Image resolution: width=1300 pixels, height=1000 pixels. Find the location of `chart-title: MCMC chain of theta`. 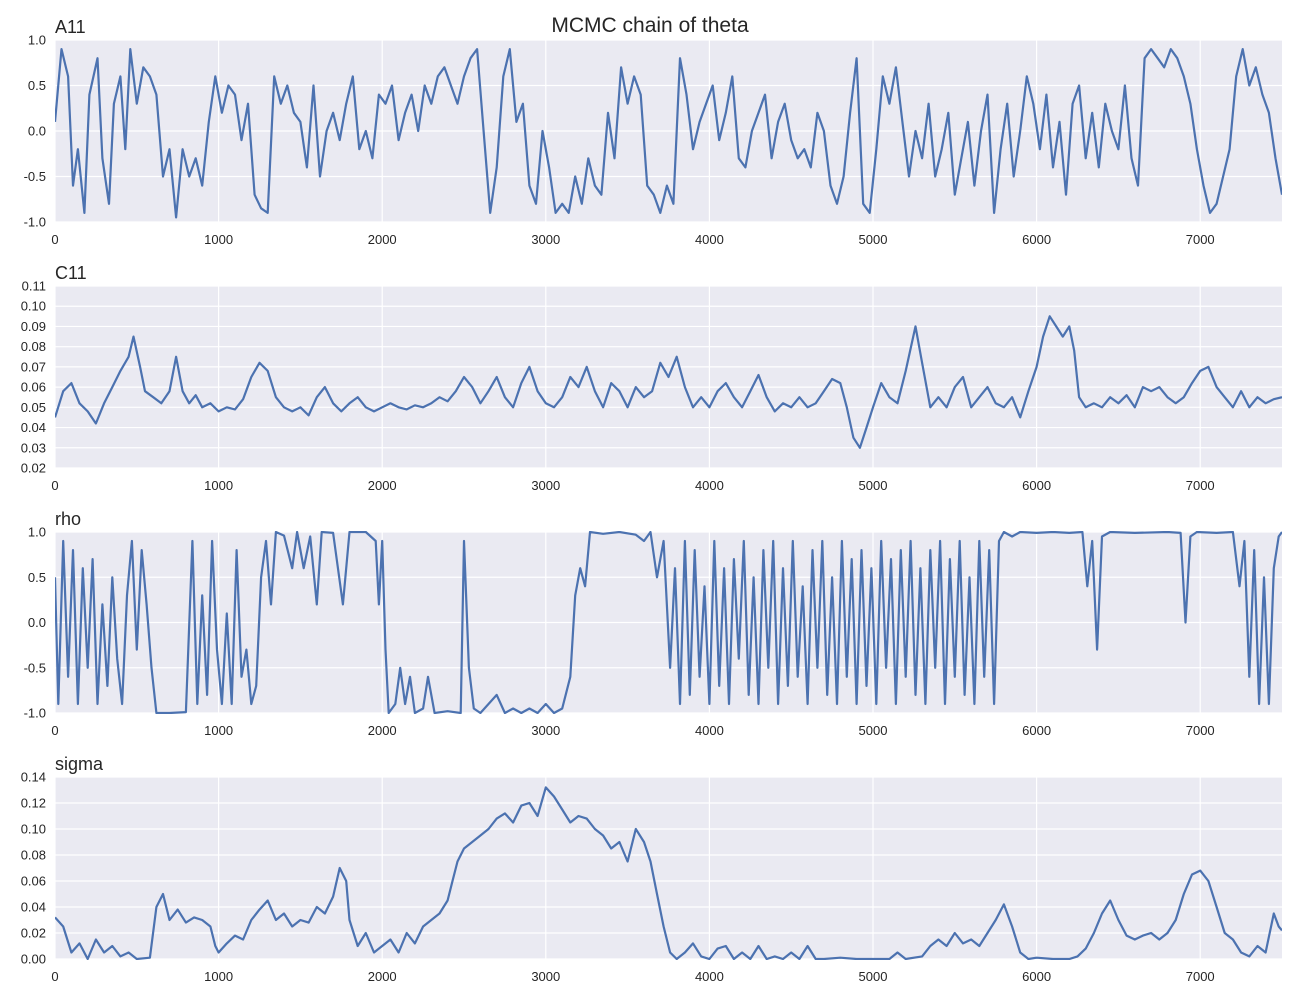

chart-title: MCMC chain of theta is located at coordinates (650, 25).